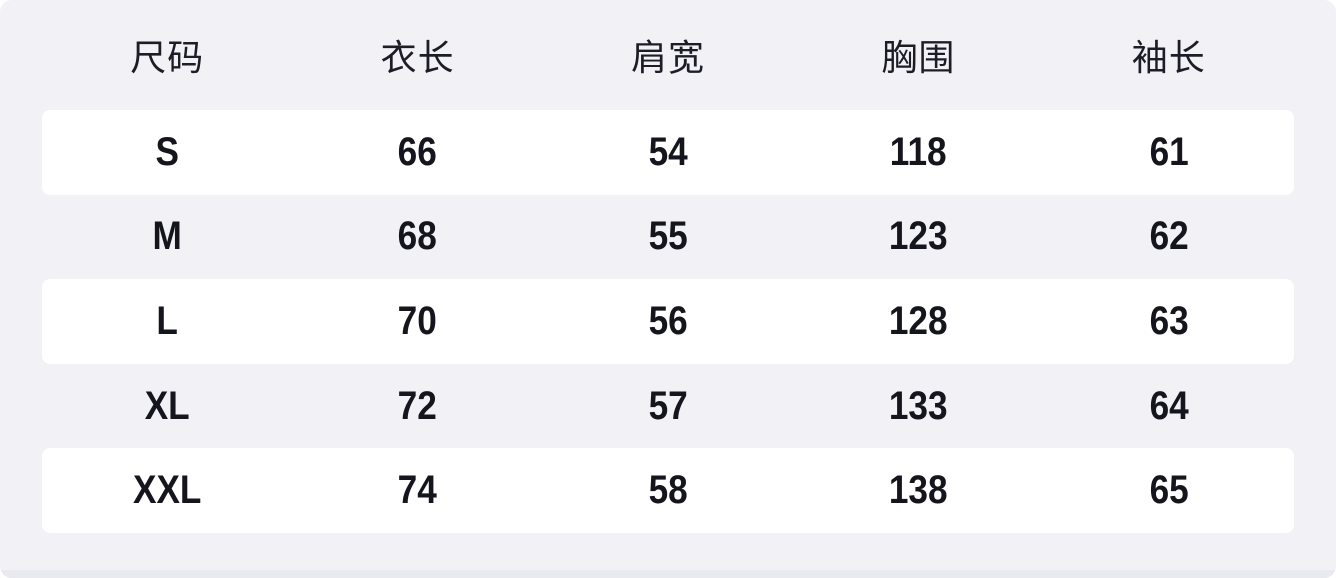 This screenshot has width=1336, height=578. I want to click on table-row-xxl: XXL 74 58 138 65, so click(668, 490).